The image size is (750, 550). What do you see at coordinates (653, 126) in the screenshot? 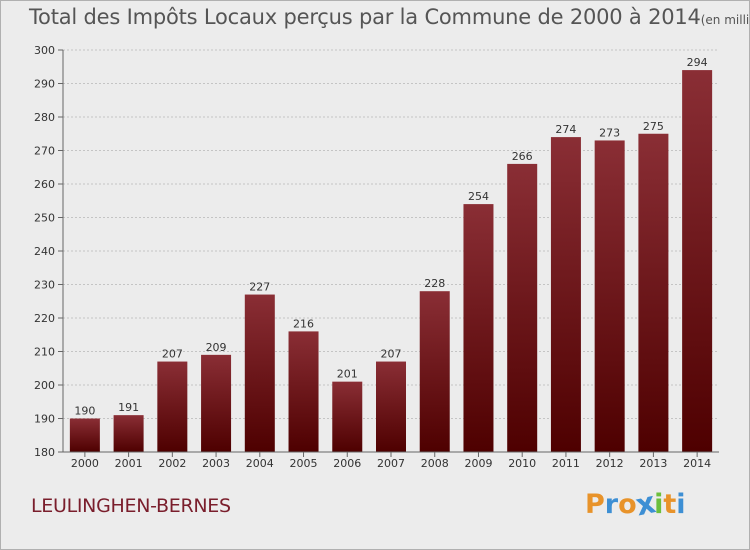
I see `data-label: 275` at bounding box center [653, 126].